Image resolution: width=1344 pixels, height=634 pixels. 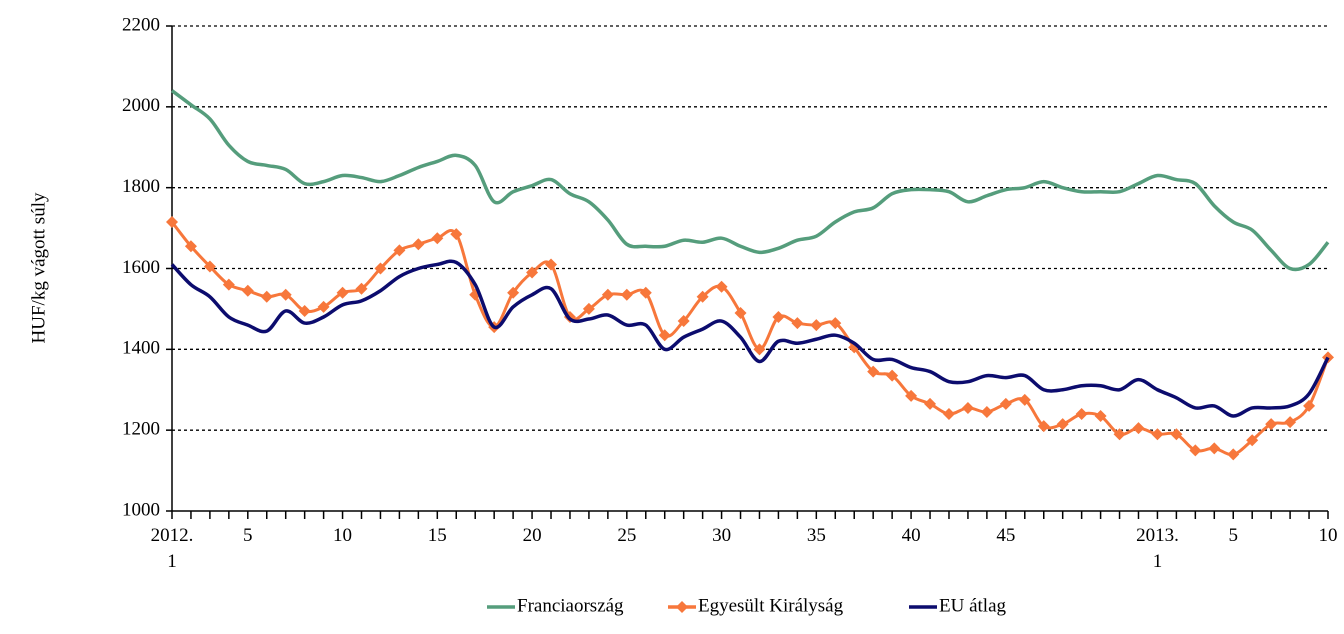 What do you see at coordinates (141, 105) in the screenshot?
I see `y-tick-label: 2000` at bounding box center [141, 105].